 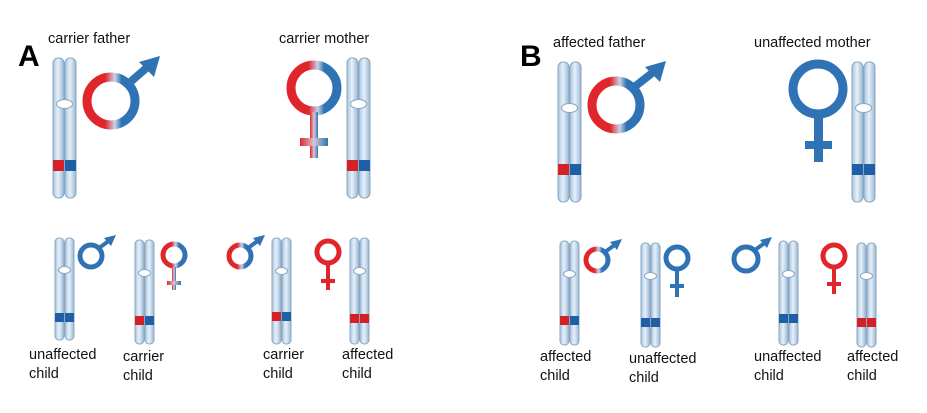 What do you see at coordinates (72, 308) in the screenshot?
I see `panel-a-child-1: unaffected child` at bounding box center [72, 308].